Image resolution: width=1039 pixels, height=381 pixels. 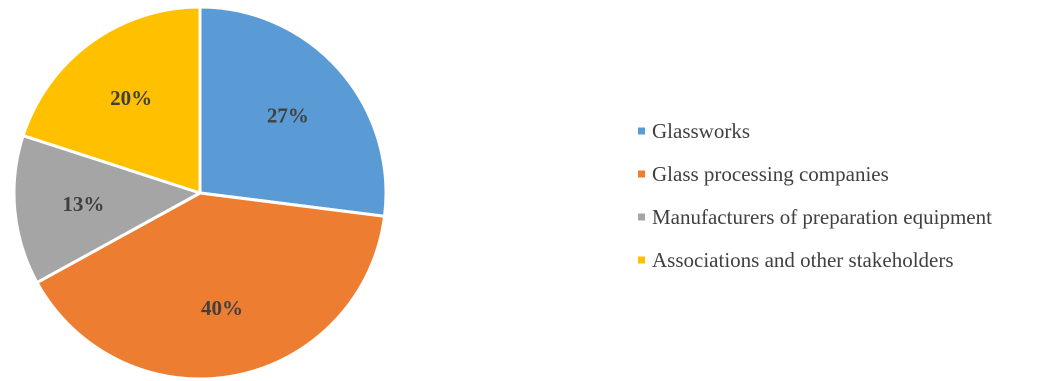 I want to click on pie-slice-manufacturers-of-preparation-equipment, so click(x=107, y=209).